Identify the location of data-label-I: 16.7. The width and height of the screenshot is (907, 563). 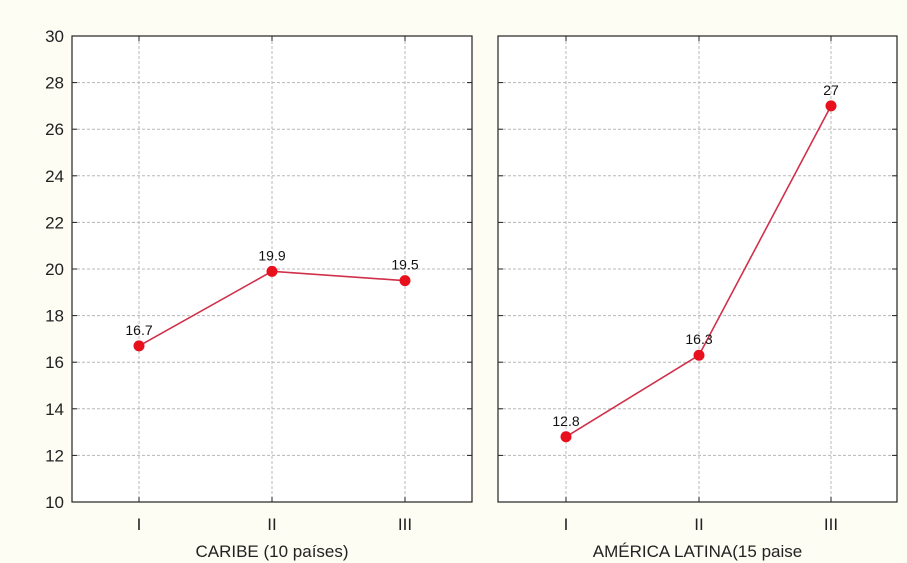
(138, 330).